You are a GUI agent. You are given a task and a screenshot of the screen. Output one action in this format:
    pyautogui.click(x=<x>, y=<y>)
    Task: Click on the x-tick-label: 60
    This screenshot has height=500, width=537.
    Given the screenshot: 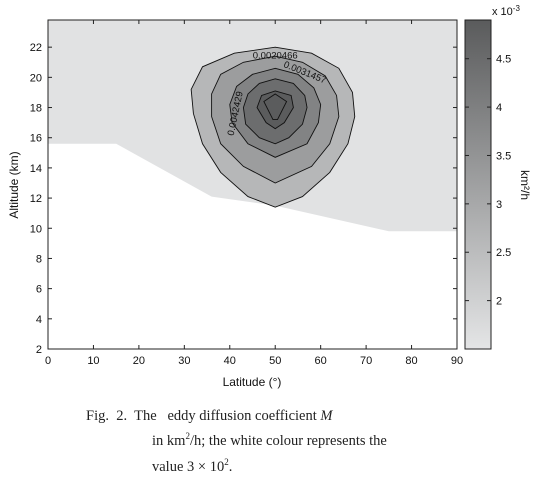 What is the action you would take?
    pyautogui.click(x=321, y=361)
    